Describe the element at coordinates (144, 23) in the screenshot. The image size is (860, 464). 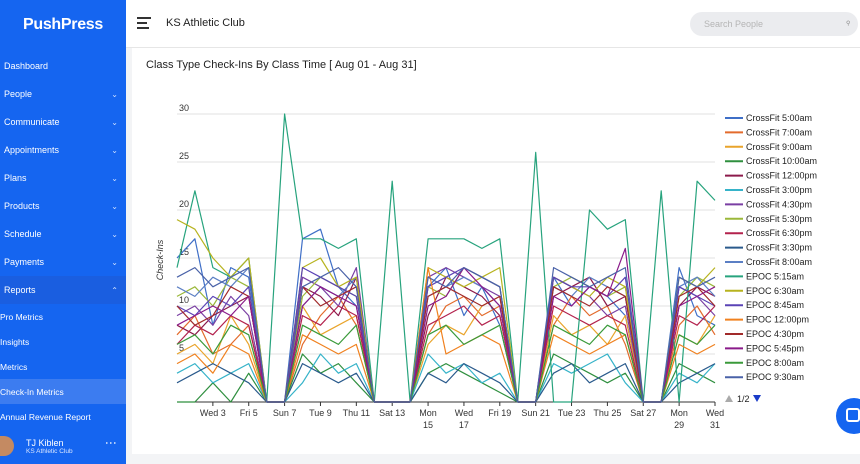
I see `menu-icon` at that location.